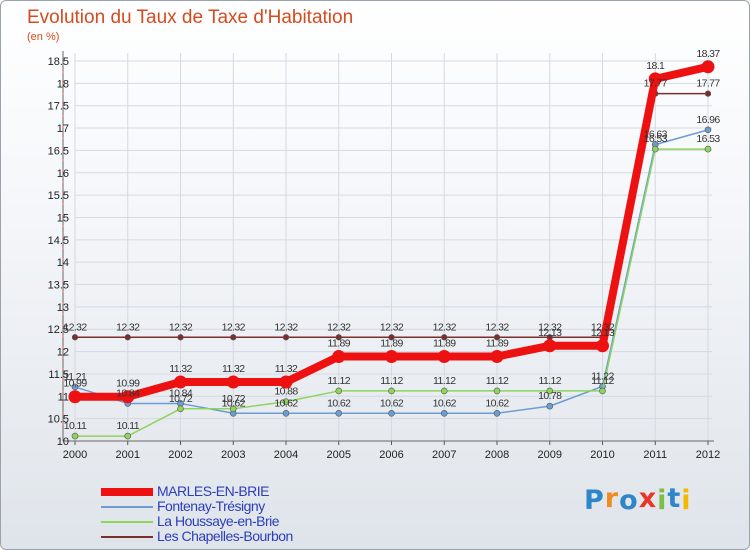 The height and width of the screenshot is (550, 750). I want to click on y-tick-label: 17, so click(63, 129).